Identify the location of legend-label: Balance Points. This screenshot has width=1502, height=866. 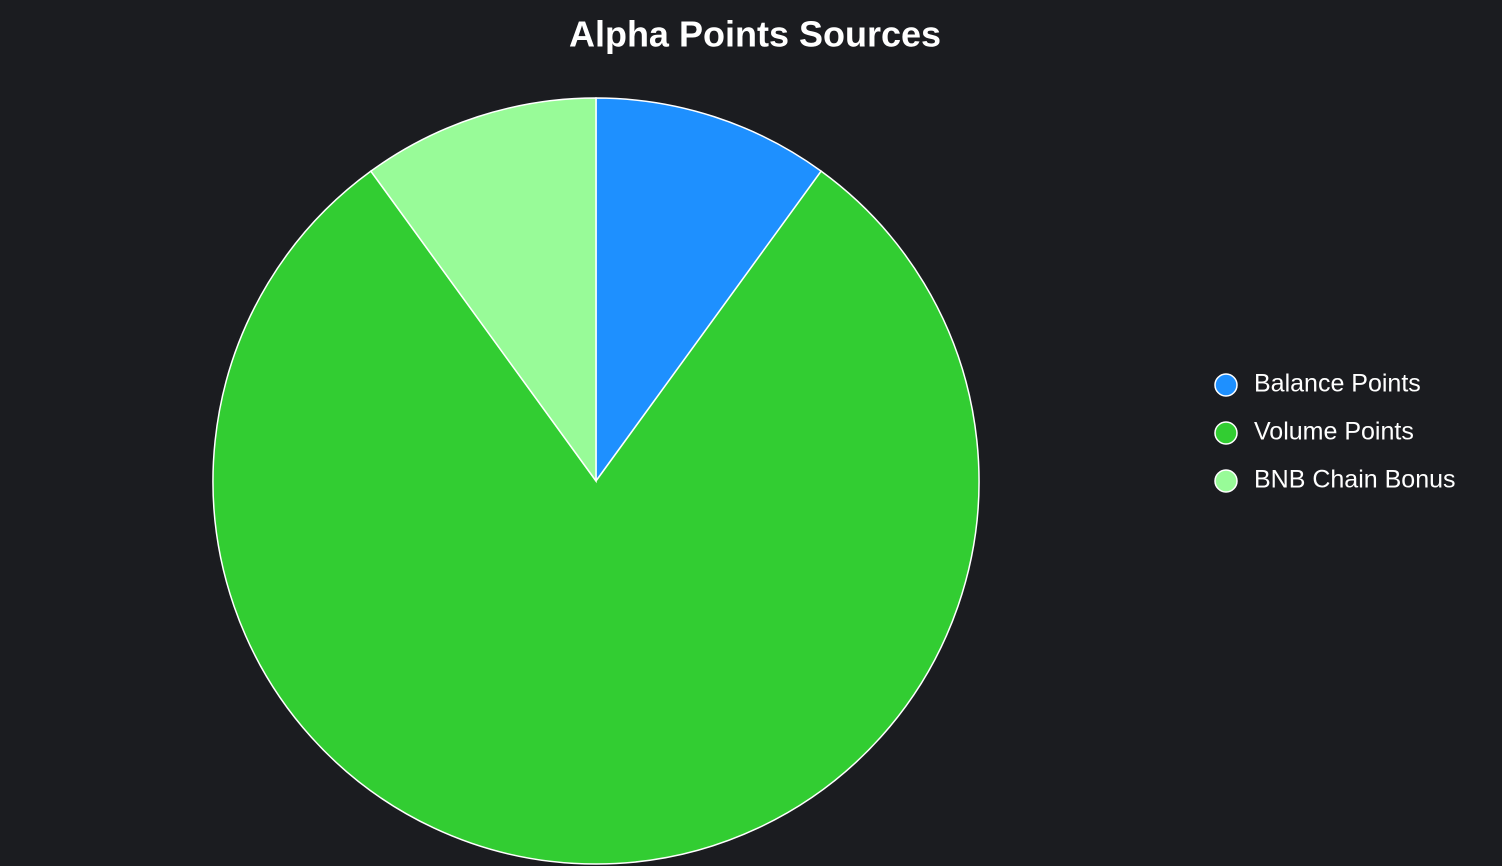
(1337, 384).